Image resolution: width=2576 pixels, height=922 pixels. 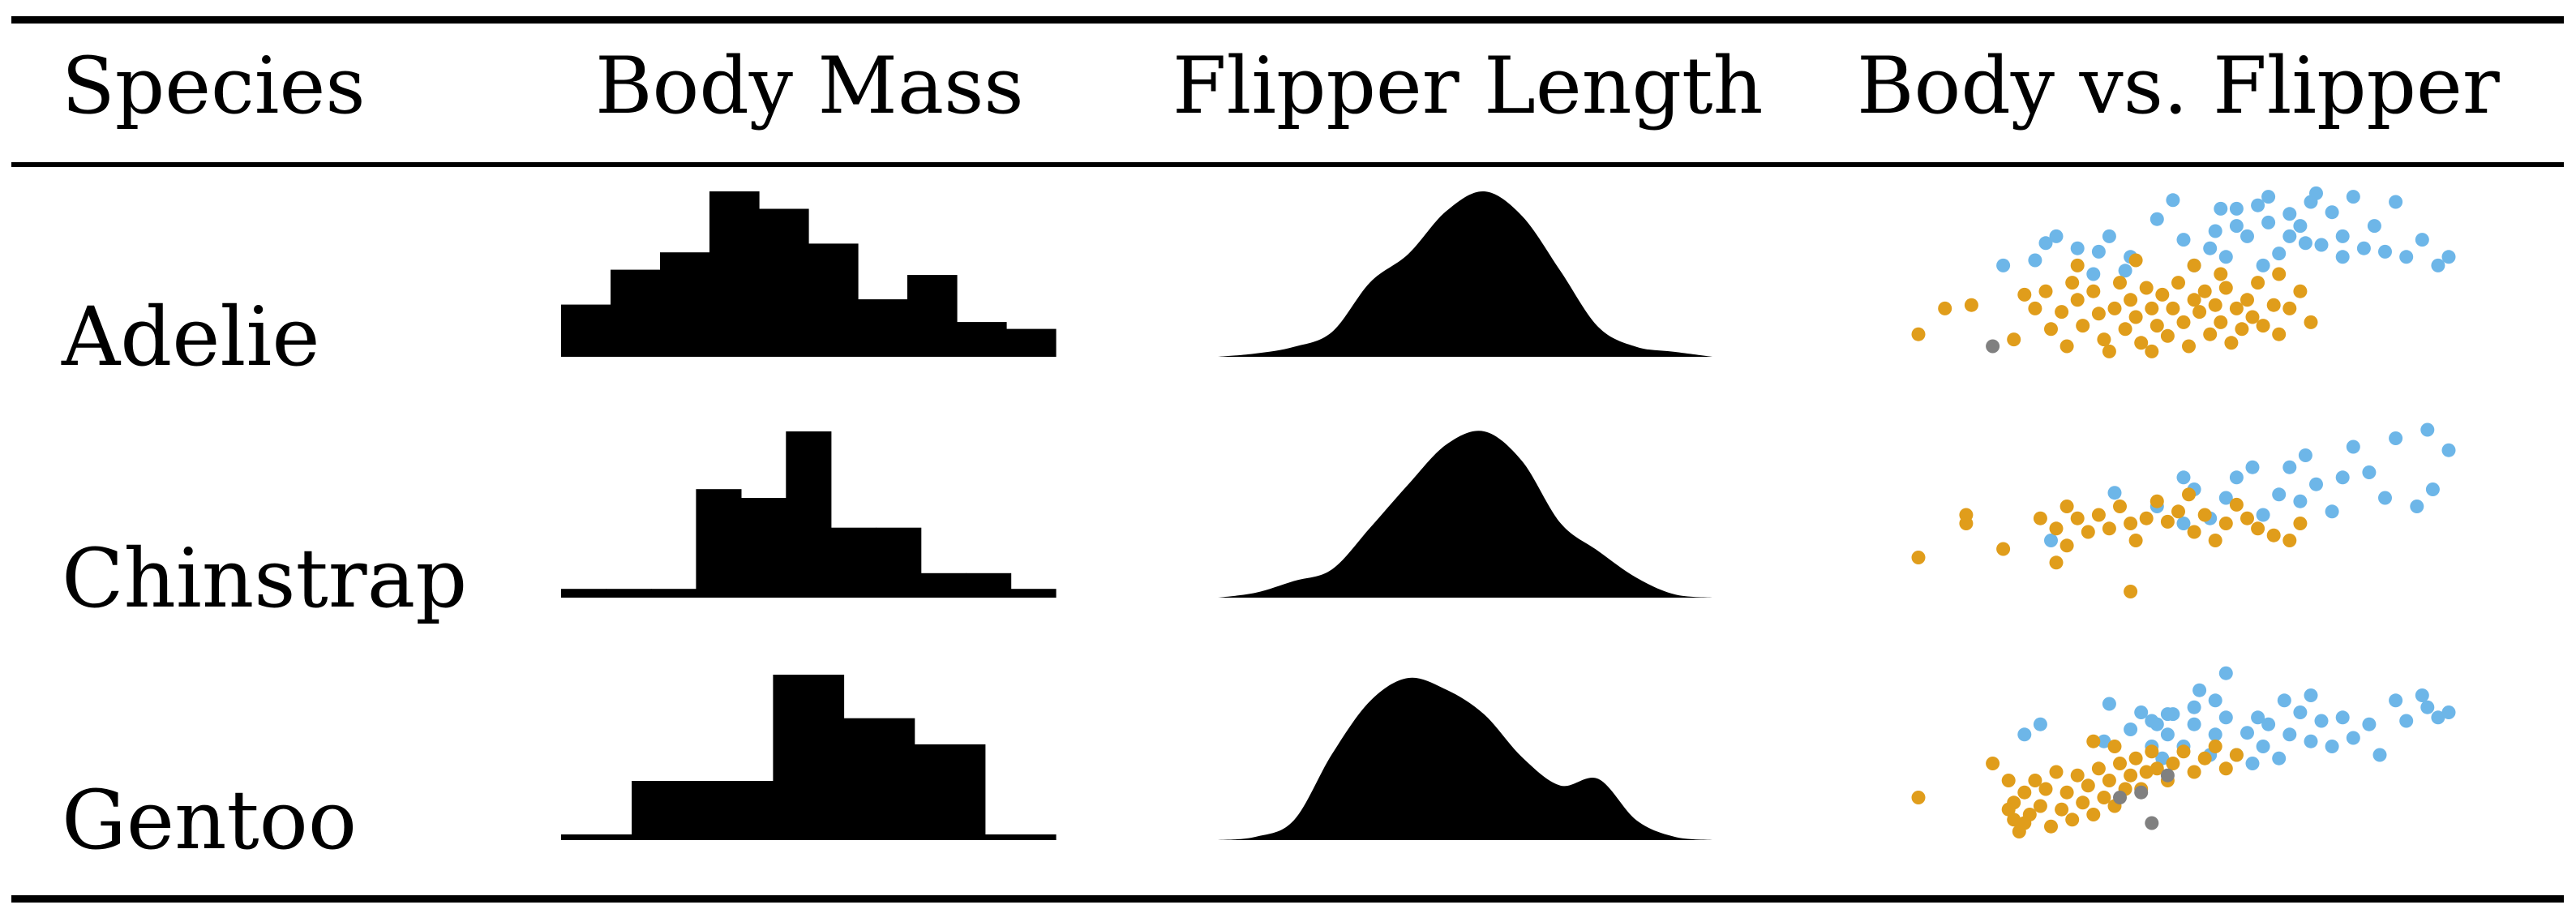 I want to click on header-body-vs-flipper: Body vs. Flipper, so click(x=2178, y=86).